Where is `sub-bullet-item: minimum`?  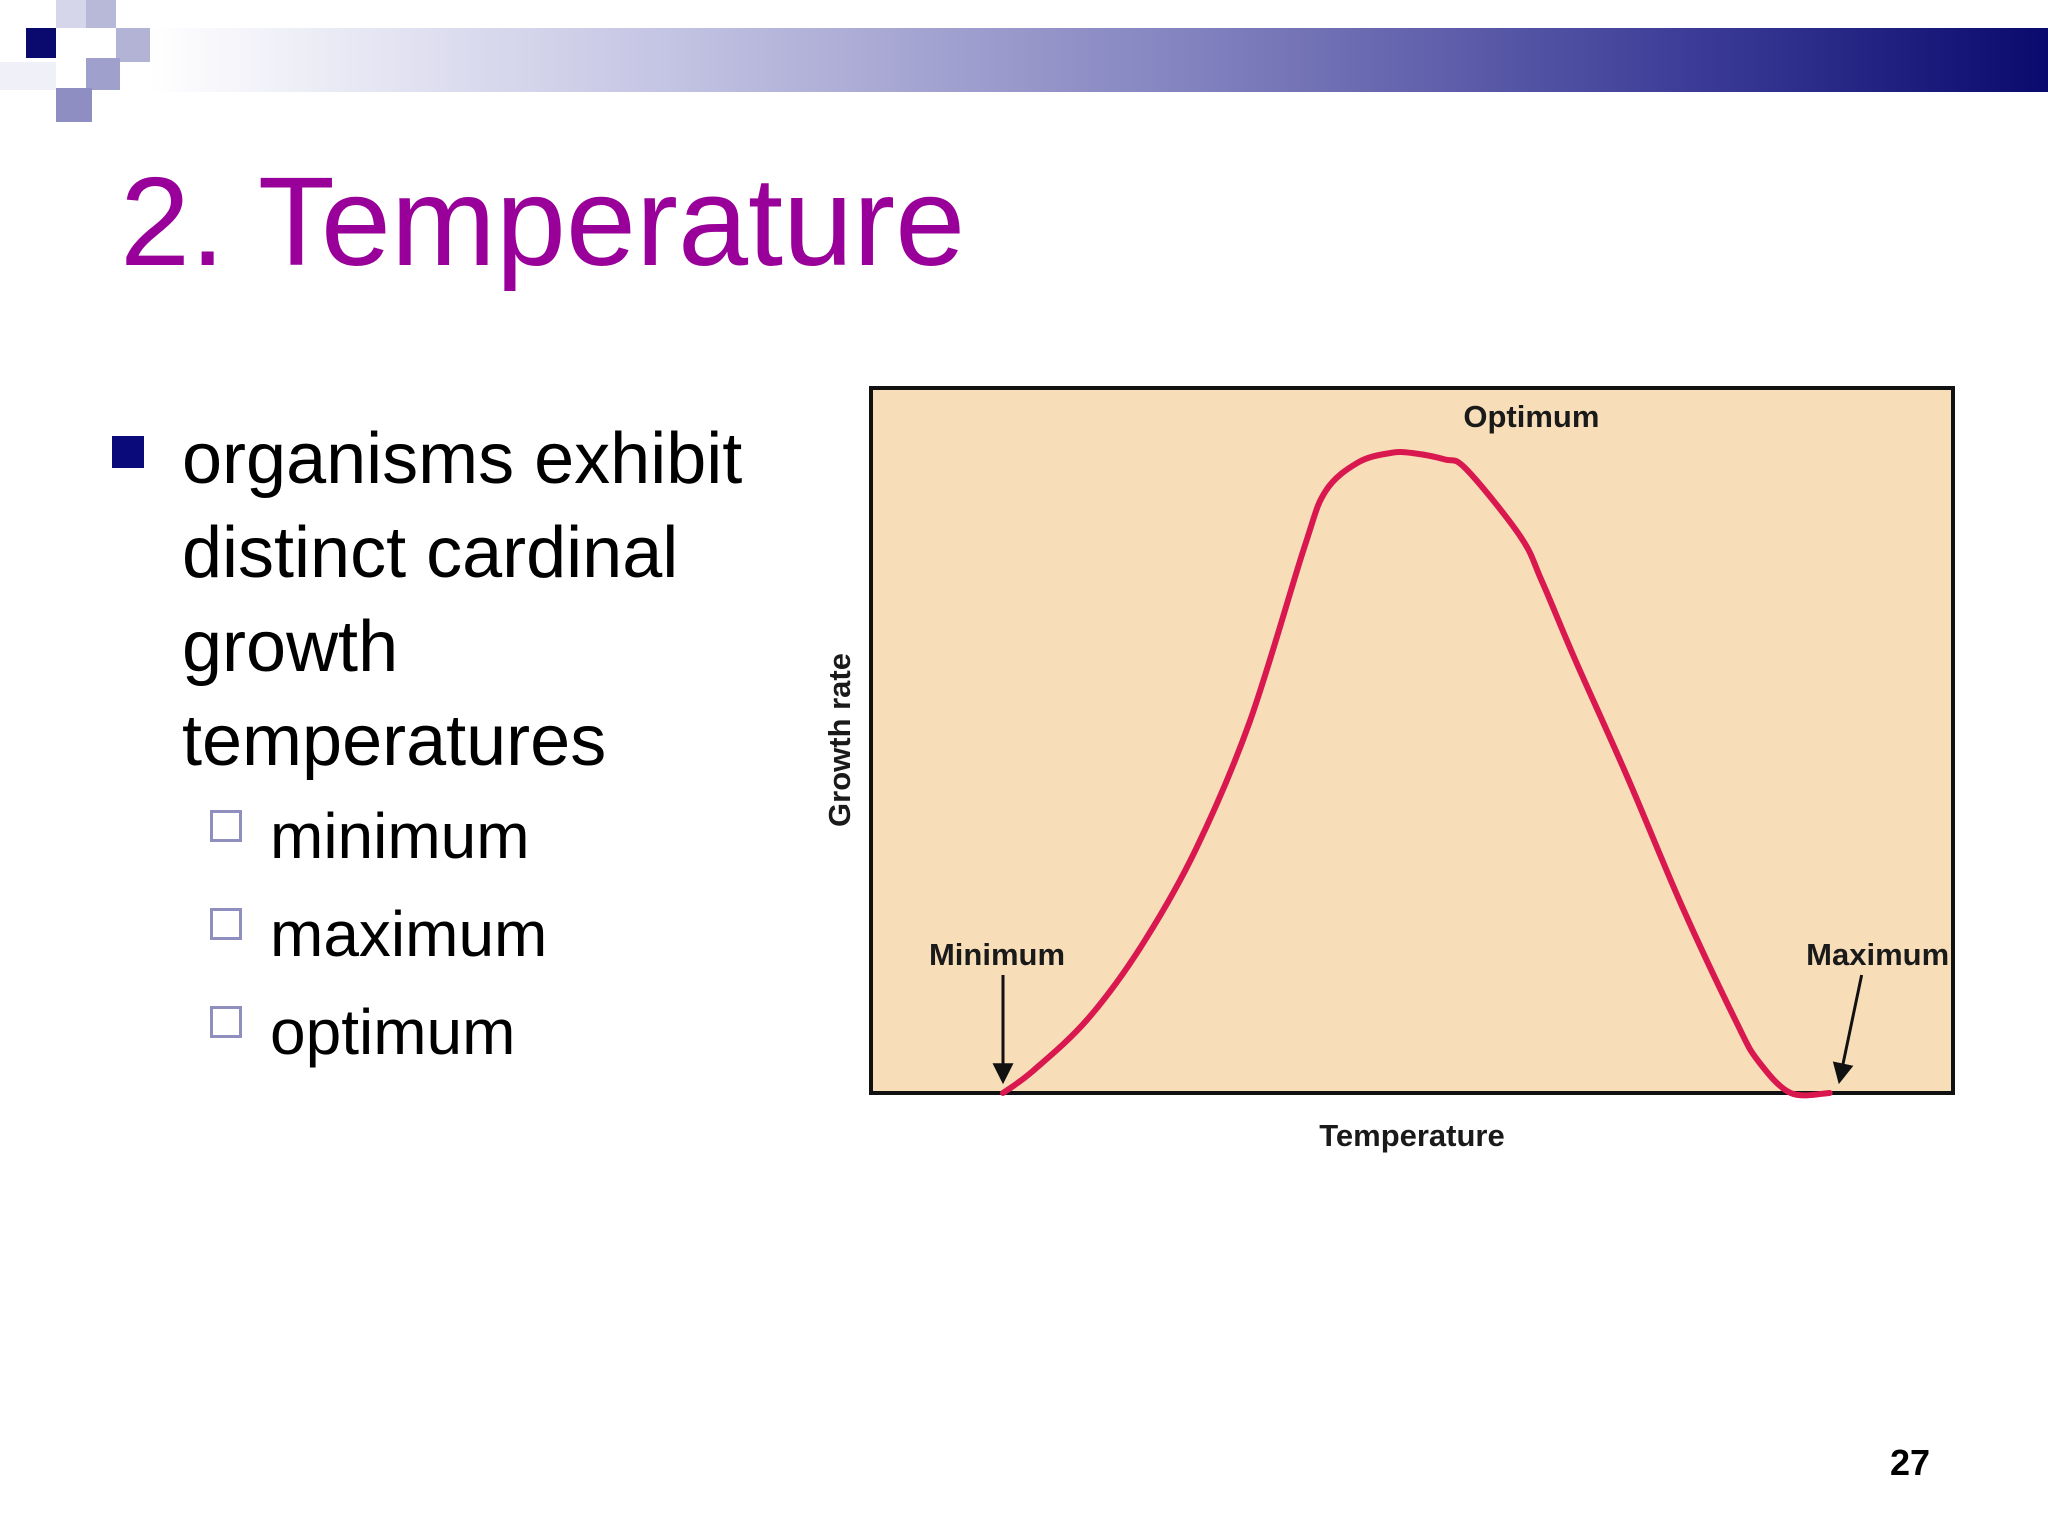 sub-bullet-item: minimum is located at coordinates (500, 849).